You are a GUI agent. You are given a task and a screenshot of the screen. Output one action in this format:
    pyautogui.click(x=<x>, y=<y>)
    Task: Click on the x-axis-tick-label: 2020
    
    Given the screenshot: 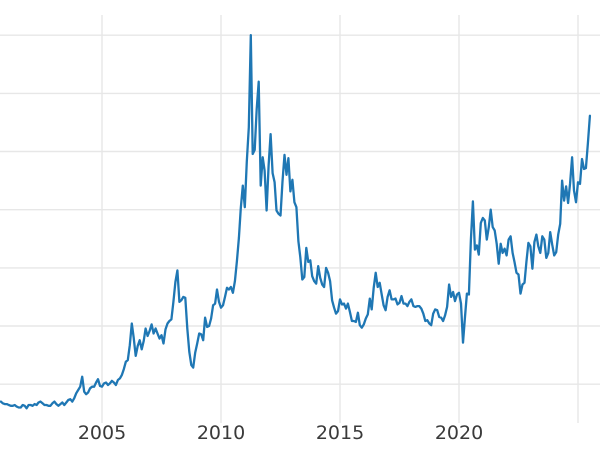 What is the action you would take?
    pyautogui.click(x=459, y=433)
    